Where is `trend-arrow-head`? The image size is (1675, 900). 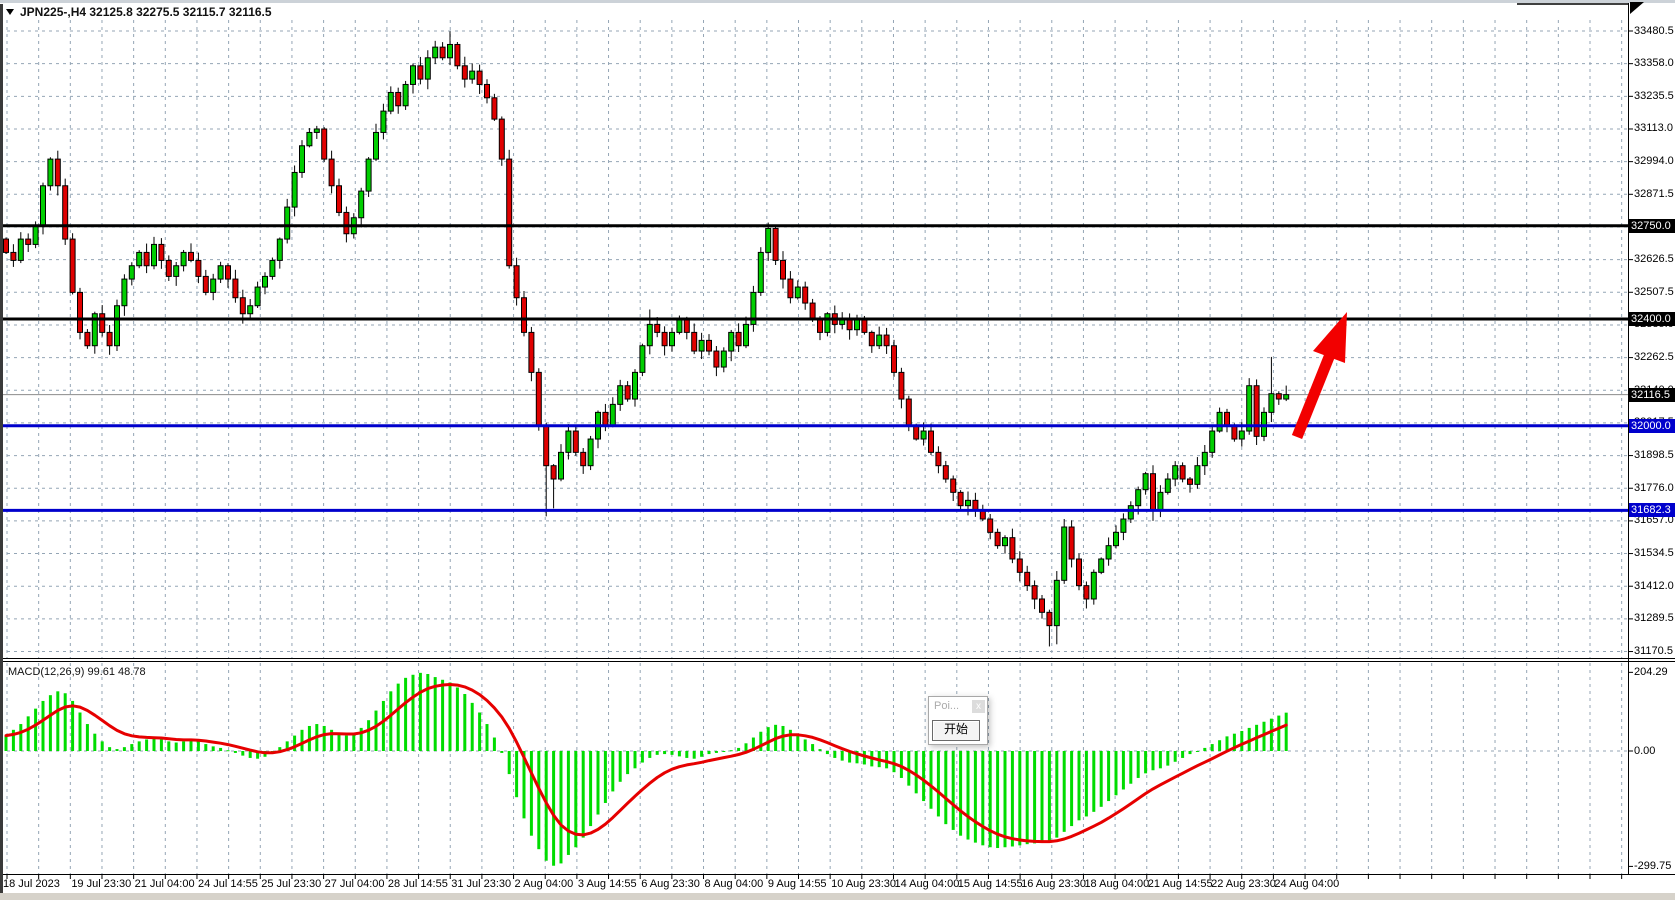
trend-arrow-head is located at coordinates (1330, 337).